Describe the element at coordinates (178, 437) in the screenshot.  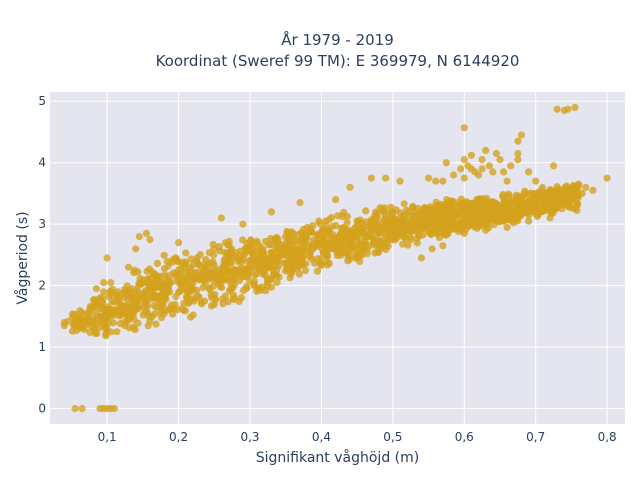
I see `x-tick-label: 0,2` at that location.